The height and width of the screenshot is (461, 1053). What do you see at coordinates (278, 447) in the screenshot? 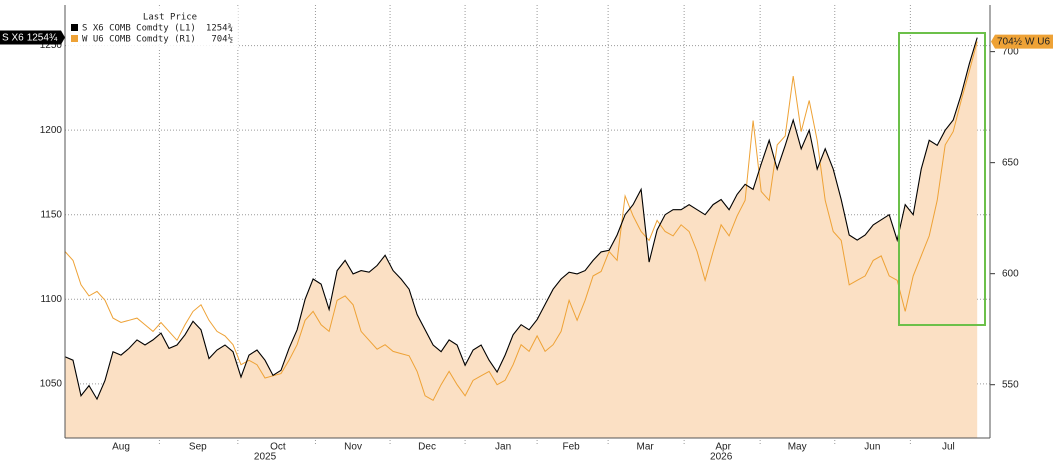
I see `x-tick-label: Oct` at bounding box center [278, 447].